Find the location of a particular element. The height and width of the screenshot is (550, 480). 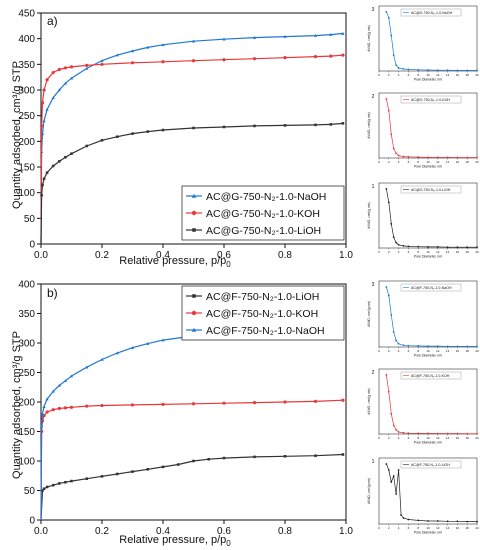

inset-a3-x-tick-label: 18 is located at coordinates (468, 75).